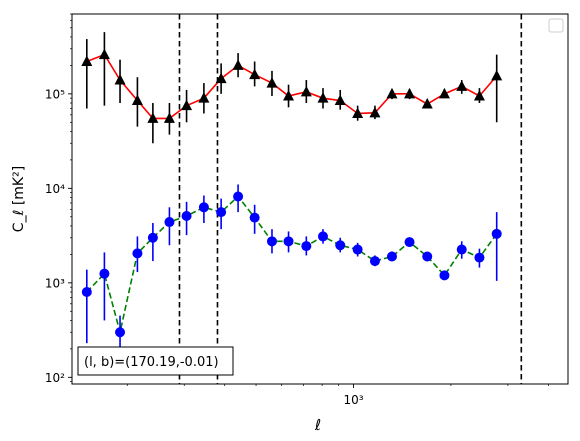  I want to click on series-1-line, so click(292, 86).